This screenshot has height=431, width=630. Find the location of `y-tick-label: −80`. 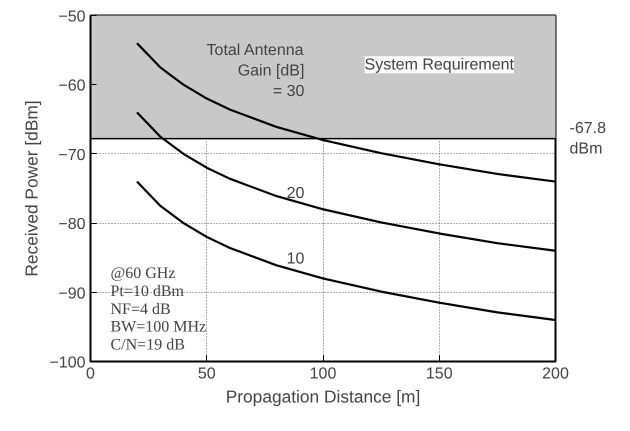

y-tick-label: −80 is located at coordinates (72, 225).